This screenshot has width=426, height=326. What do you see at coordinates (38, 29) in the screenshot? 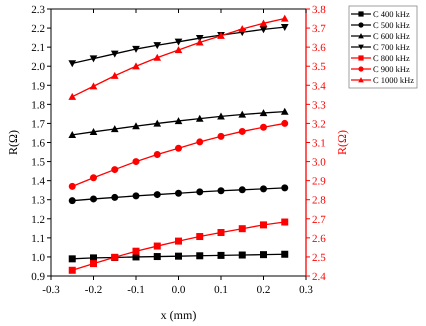
I see `y-tick-label: 2.2` at bounding box center [38, 29].